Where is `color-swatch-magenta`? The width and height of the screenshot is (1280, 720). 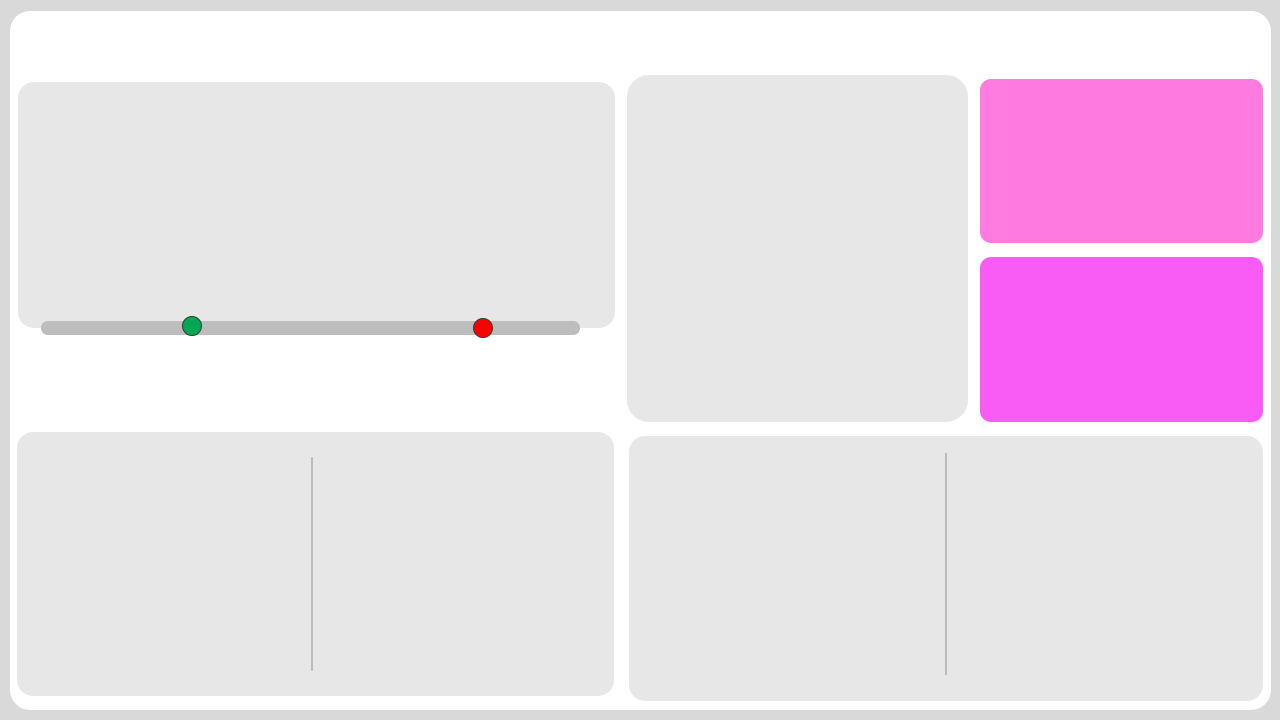
color-swatch-magenta is located at coordinates (1121, 339).